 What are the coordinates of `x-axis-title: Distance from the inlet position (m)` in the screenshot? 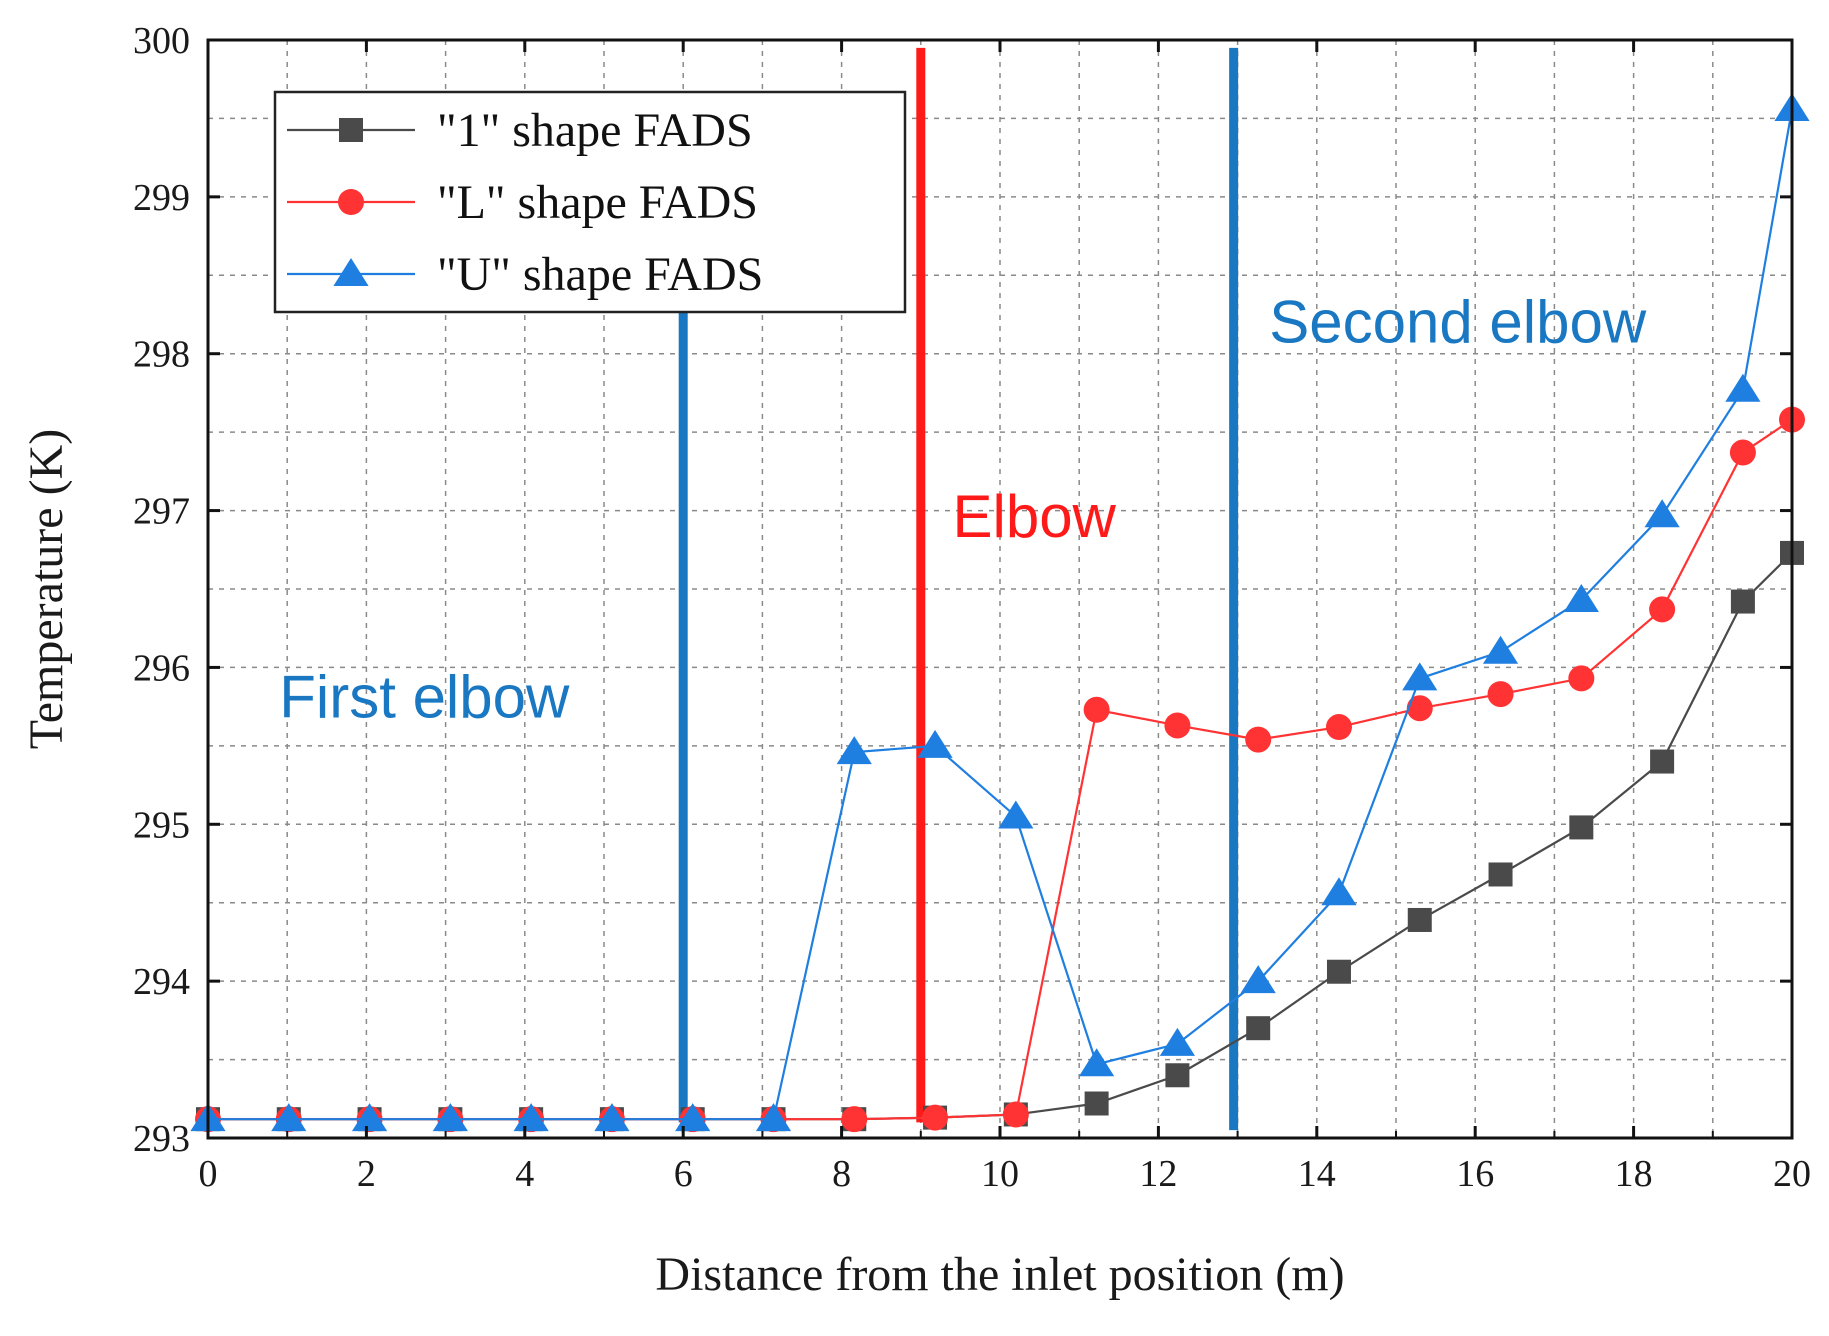 It's located at (999, 1274).